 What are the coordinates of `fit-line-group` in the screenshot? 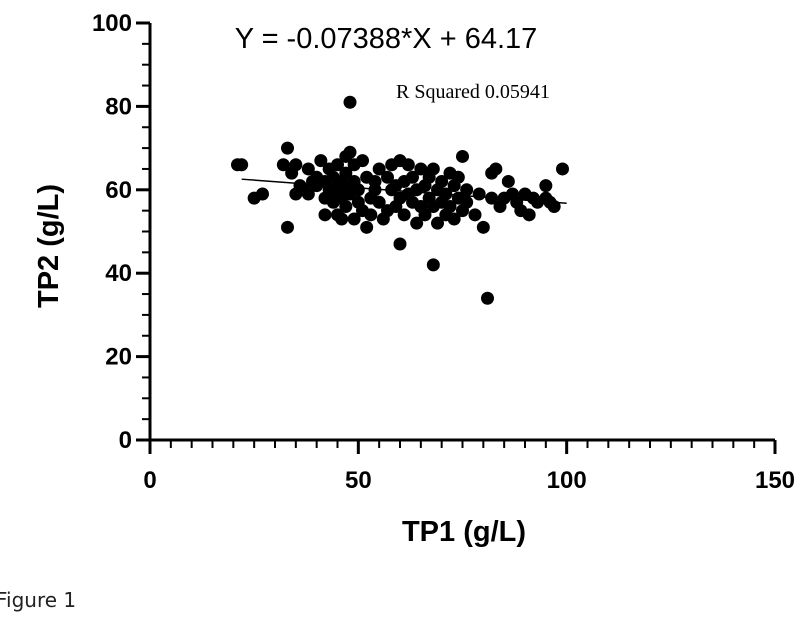 It's located at (404, 191).